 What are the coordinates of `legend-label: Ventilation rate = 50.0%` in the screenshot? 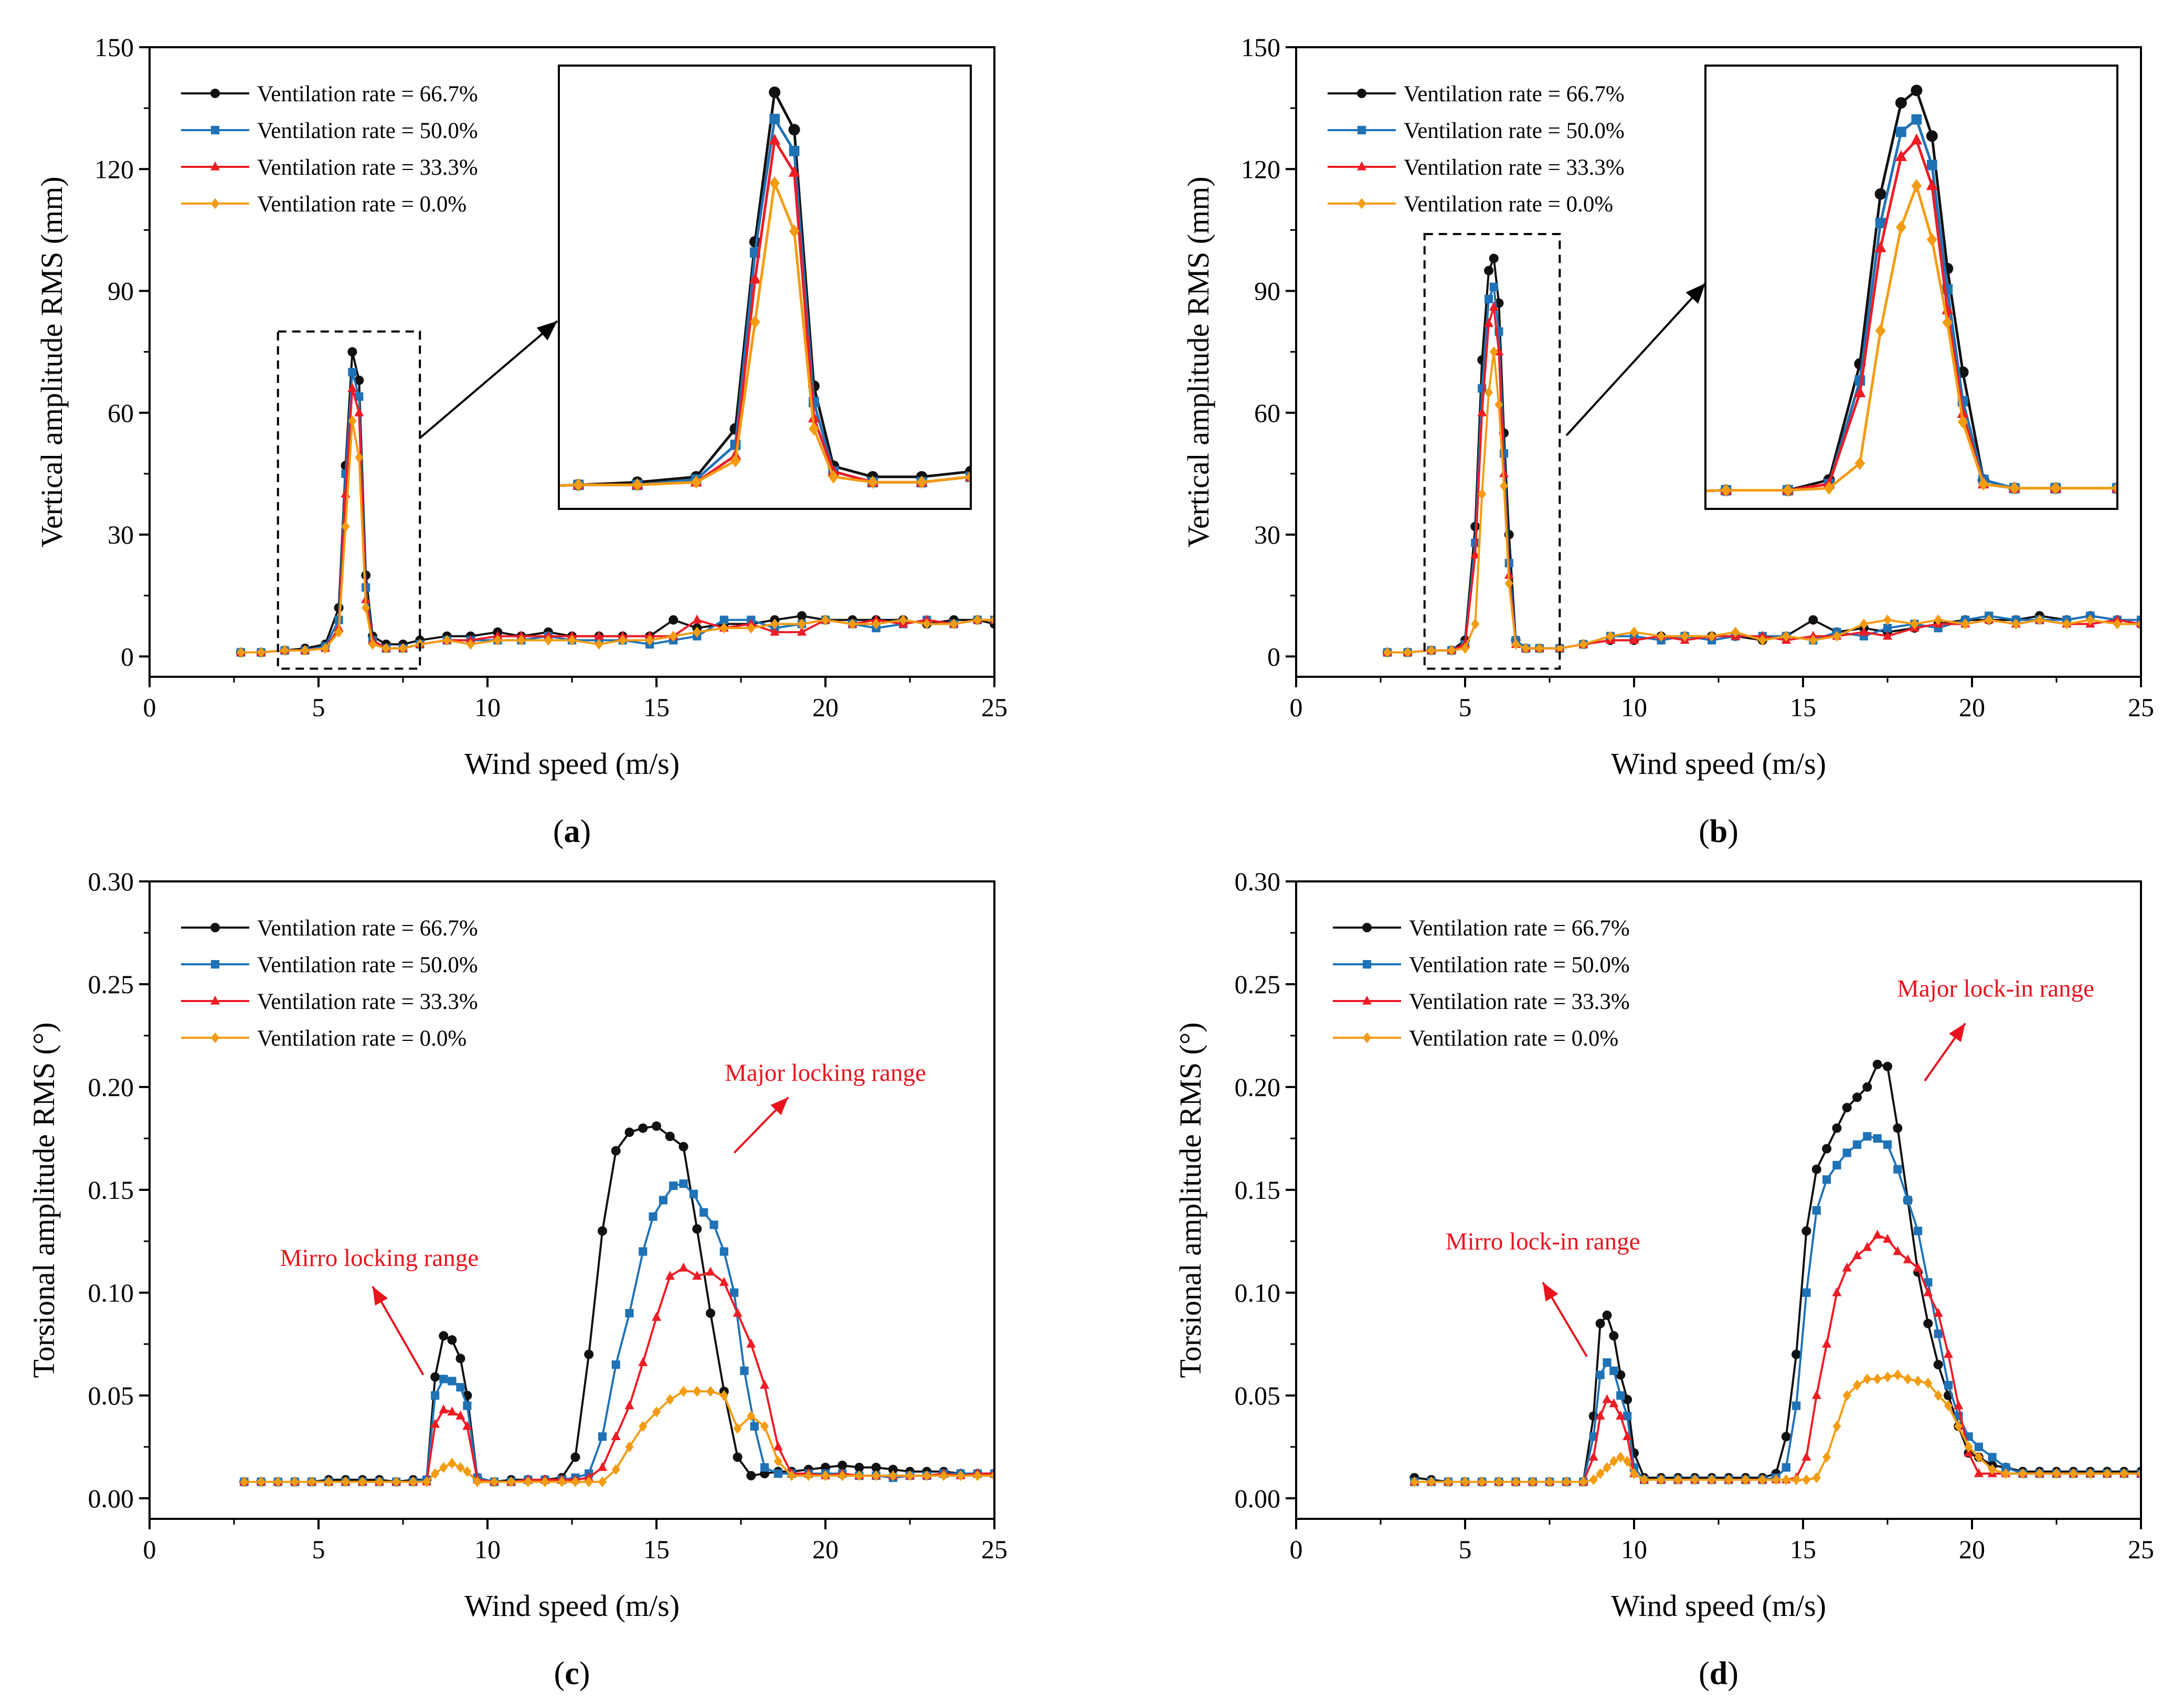 It's located at (1519, 965).